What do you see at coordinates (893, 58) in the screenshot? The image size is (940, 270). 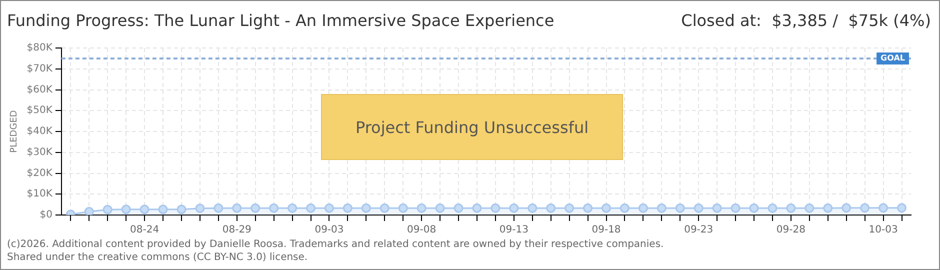 I see `ref-line-label: GOAL` at bounding box center [893, 58].